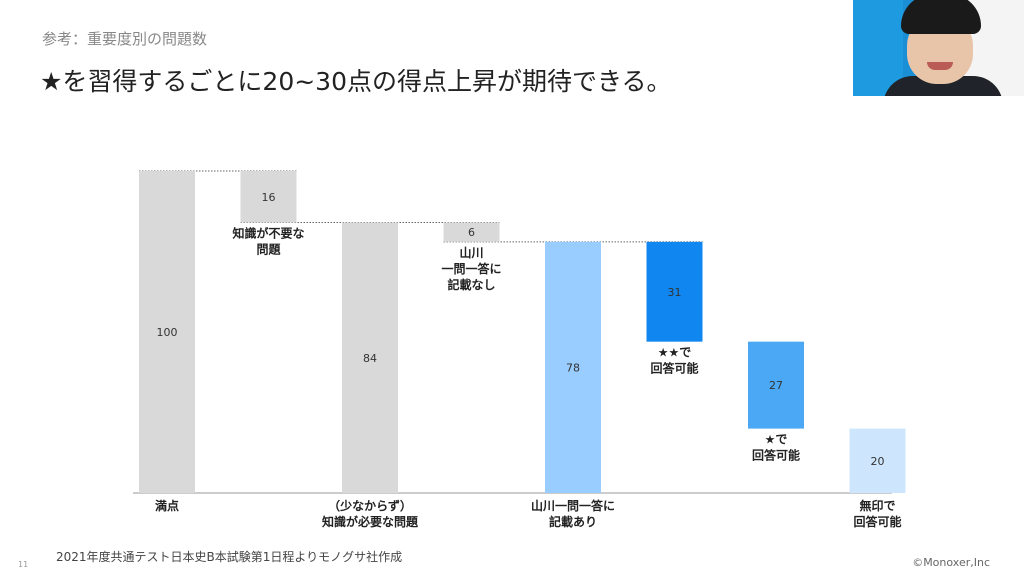  What do you see at coordinates (167, 505) in the screenshot?
I see `category-label: 満点` at bounding box center [167, 505].